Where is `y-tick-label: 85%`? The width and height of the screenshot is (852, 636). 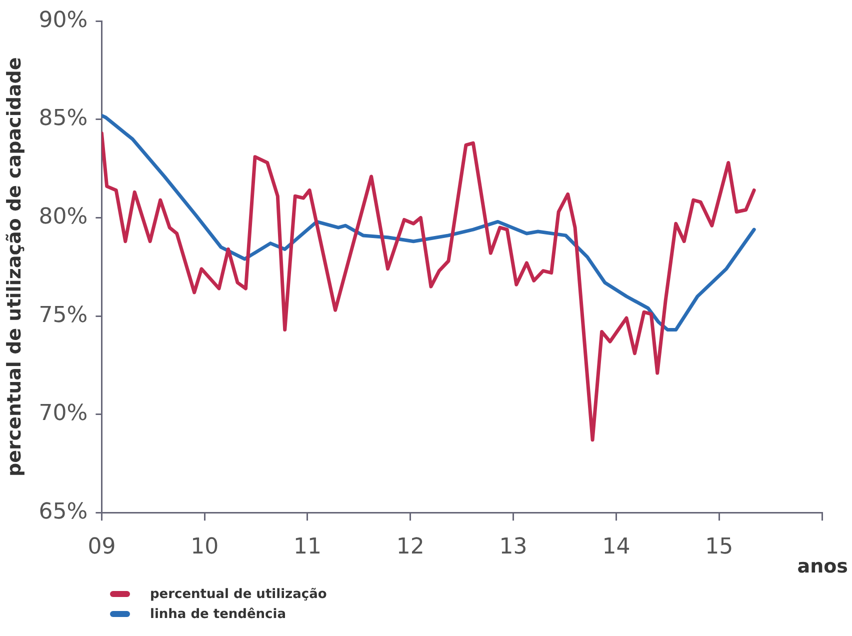
y-tick-label: 85% is located at coordinates (63, 119).